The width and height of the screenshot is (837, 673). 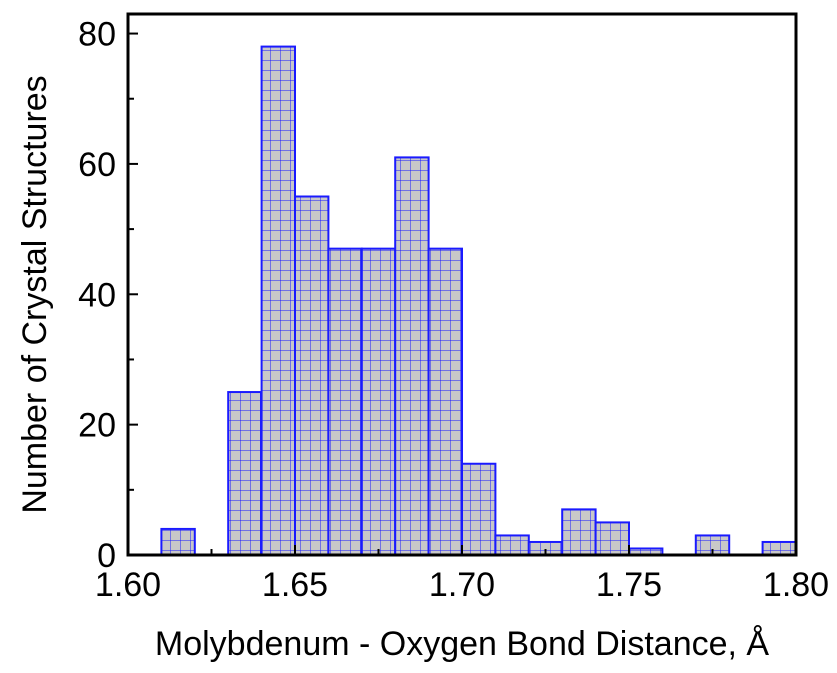 What do you see at coordinates (629, 585) in the screenshot?
I see `x-tick-label: 1.75` at bounding box center [629, 585].